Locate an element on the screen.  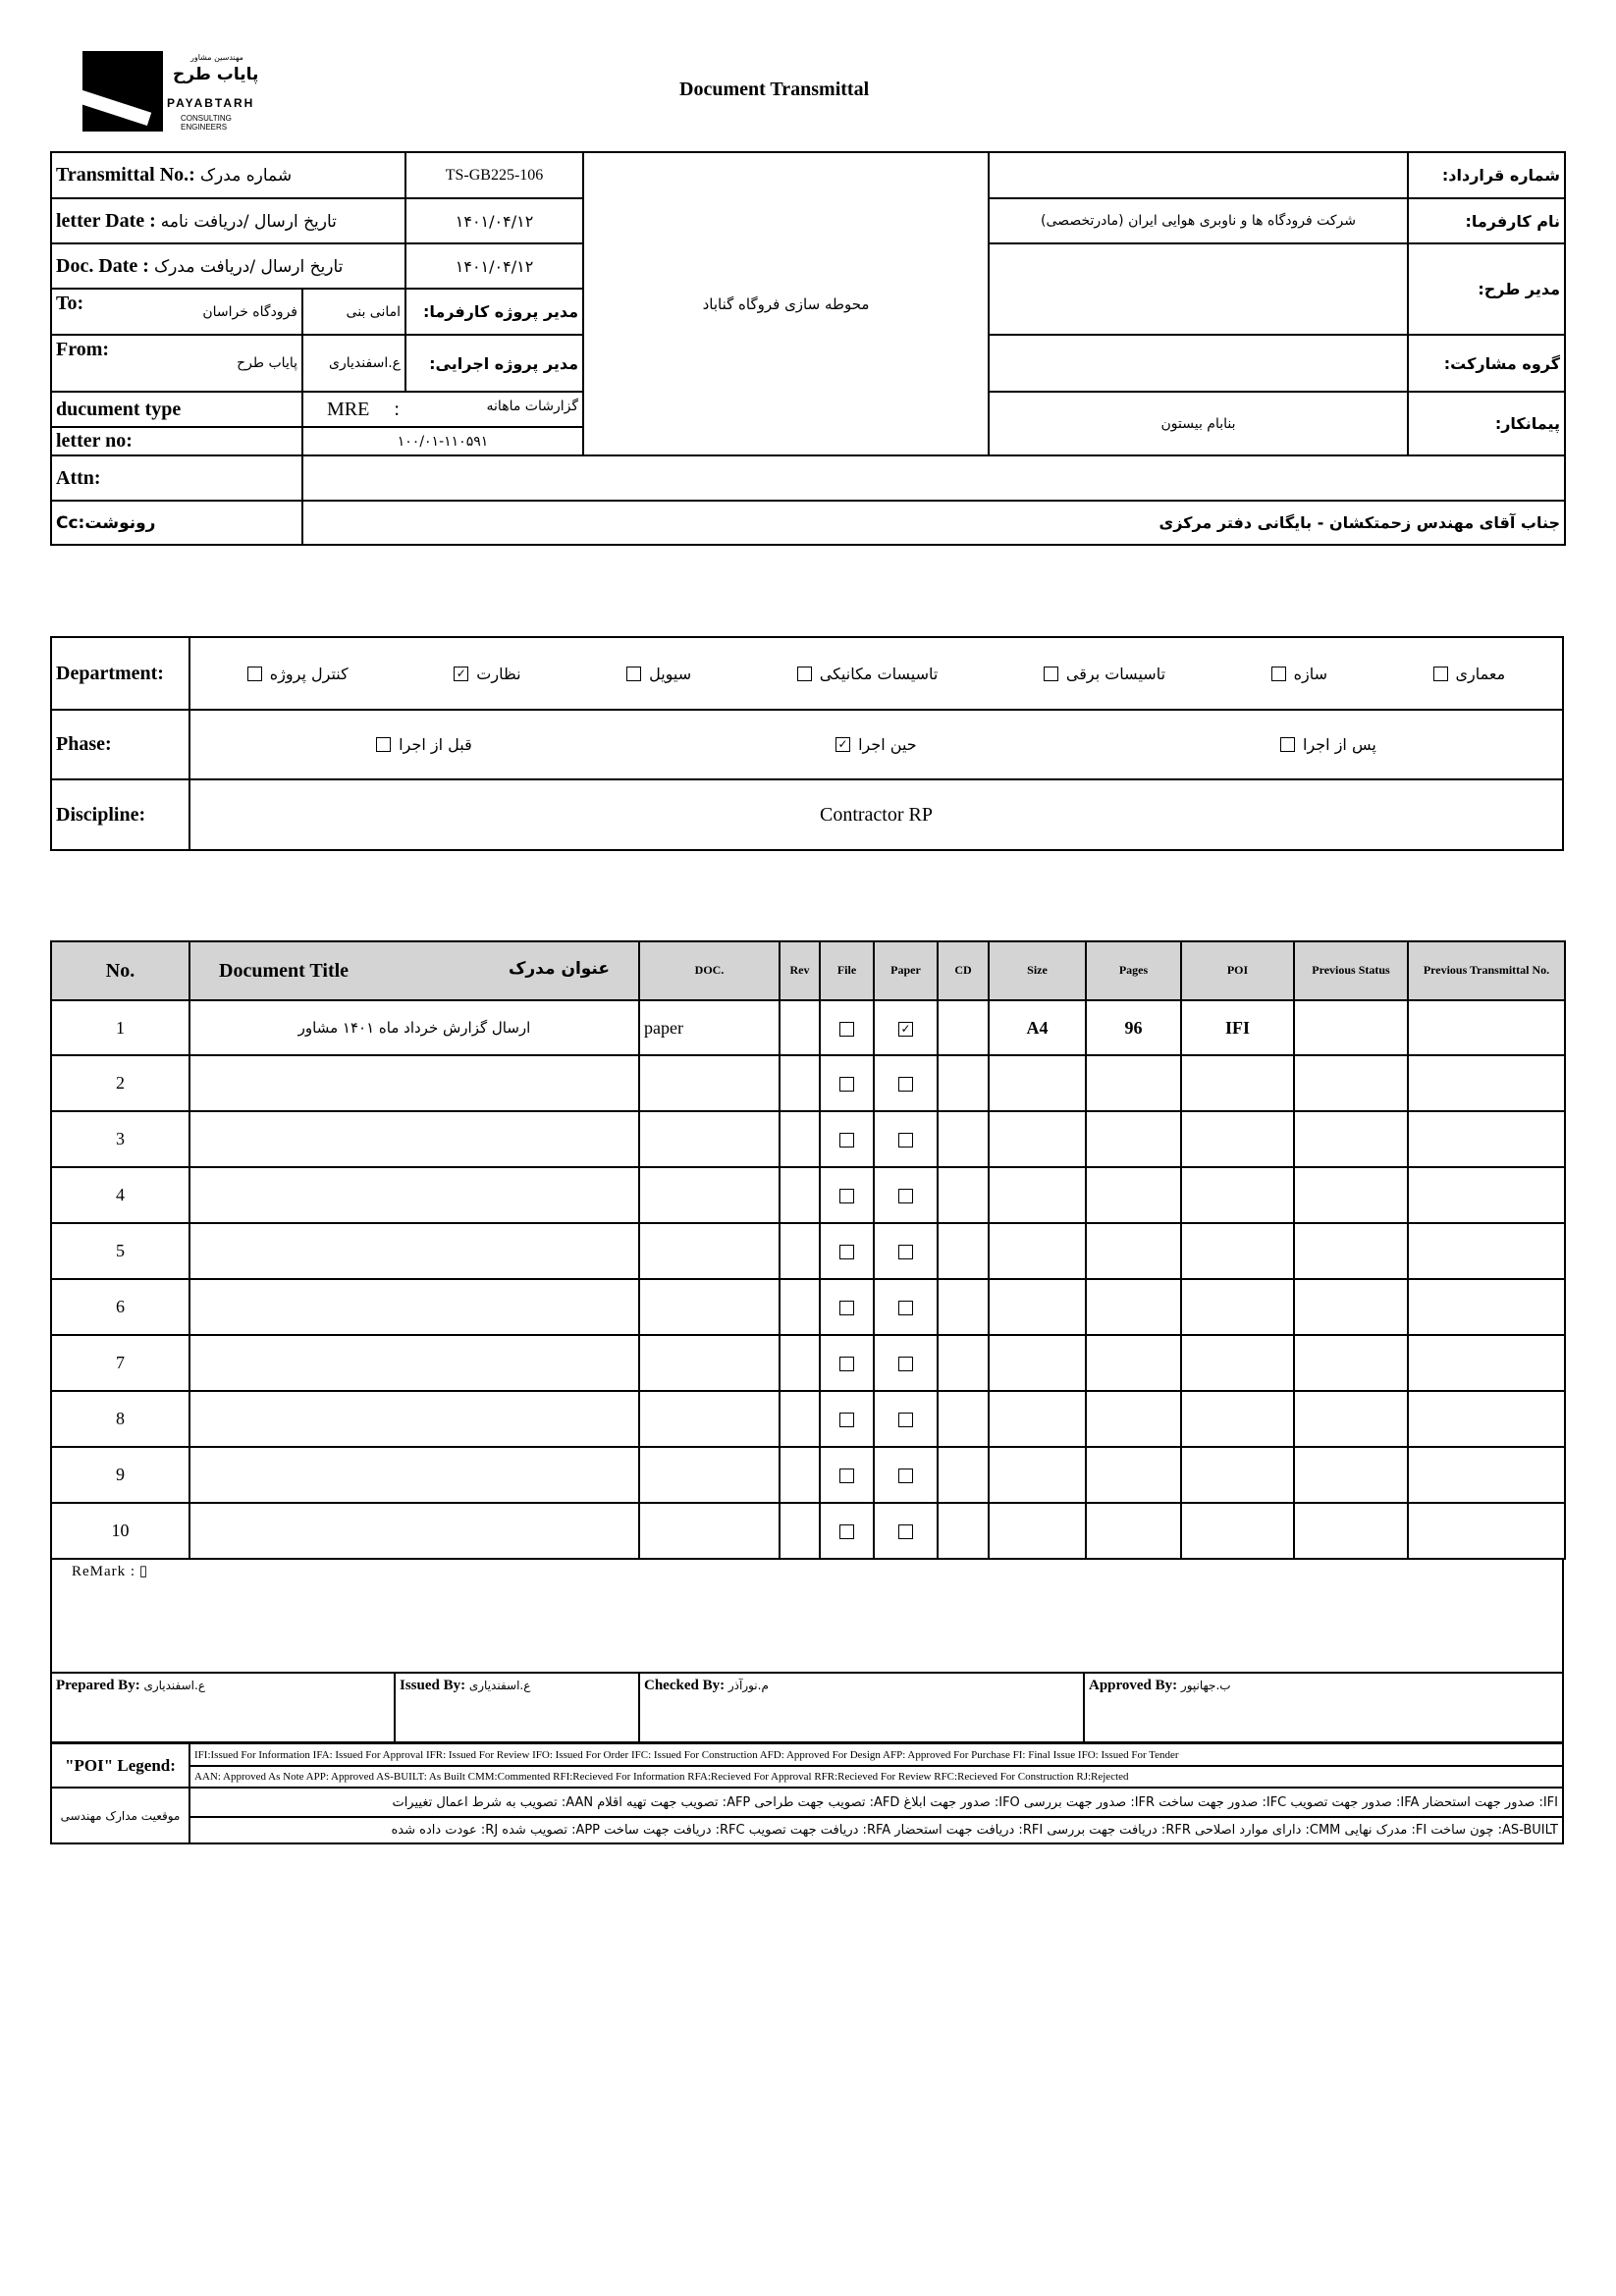
col-paper: Paper is located at coordinates (906, 971).